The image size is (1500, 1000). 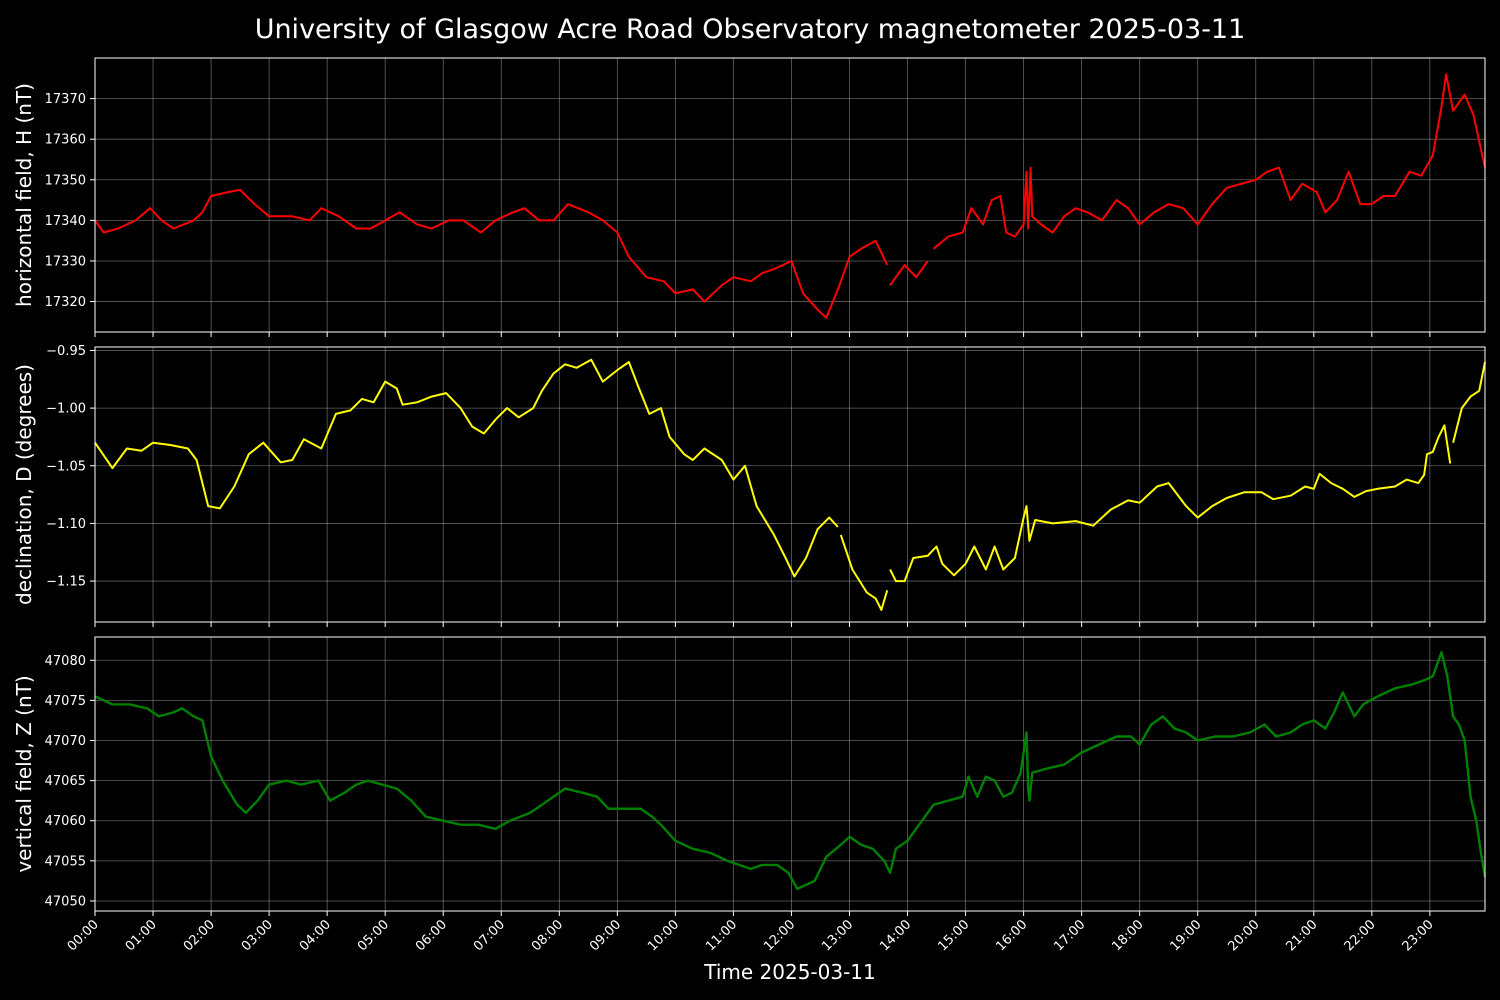 What do you see at coordinates (895, 935) in the screenshot?
I see `x-tick-label: 14:00` at bounding box center [895, 935].